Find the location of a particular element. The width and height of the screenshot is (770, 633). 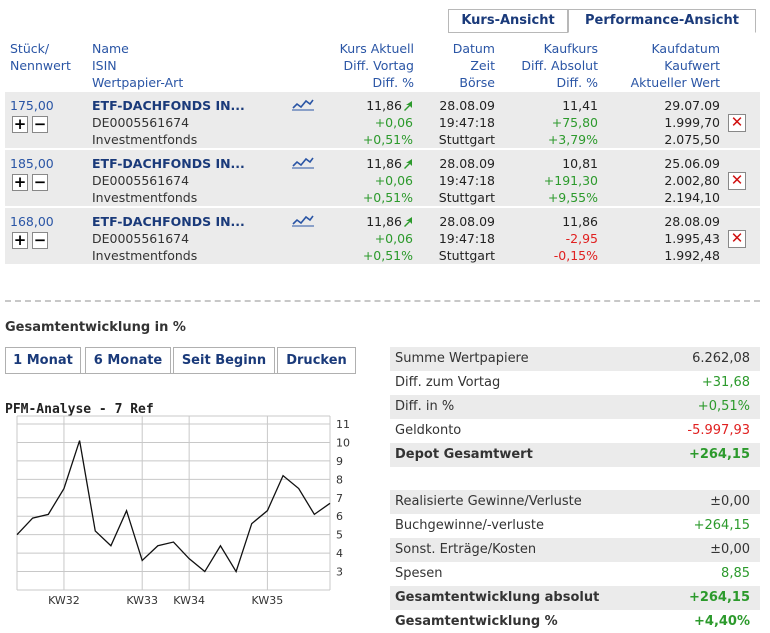

summary-row: Sonst. Erträge/Kosten ±0,00 is located at coordinates (575, 550).